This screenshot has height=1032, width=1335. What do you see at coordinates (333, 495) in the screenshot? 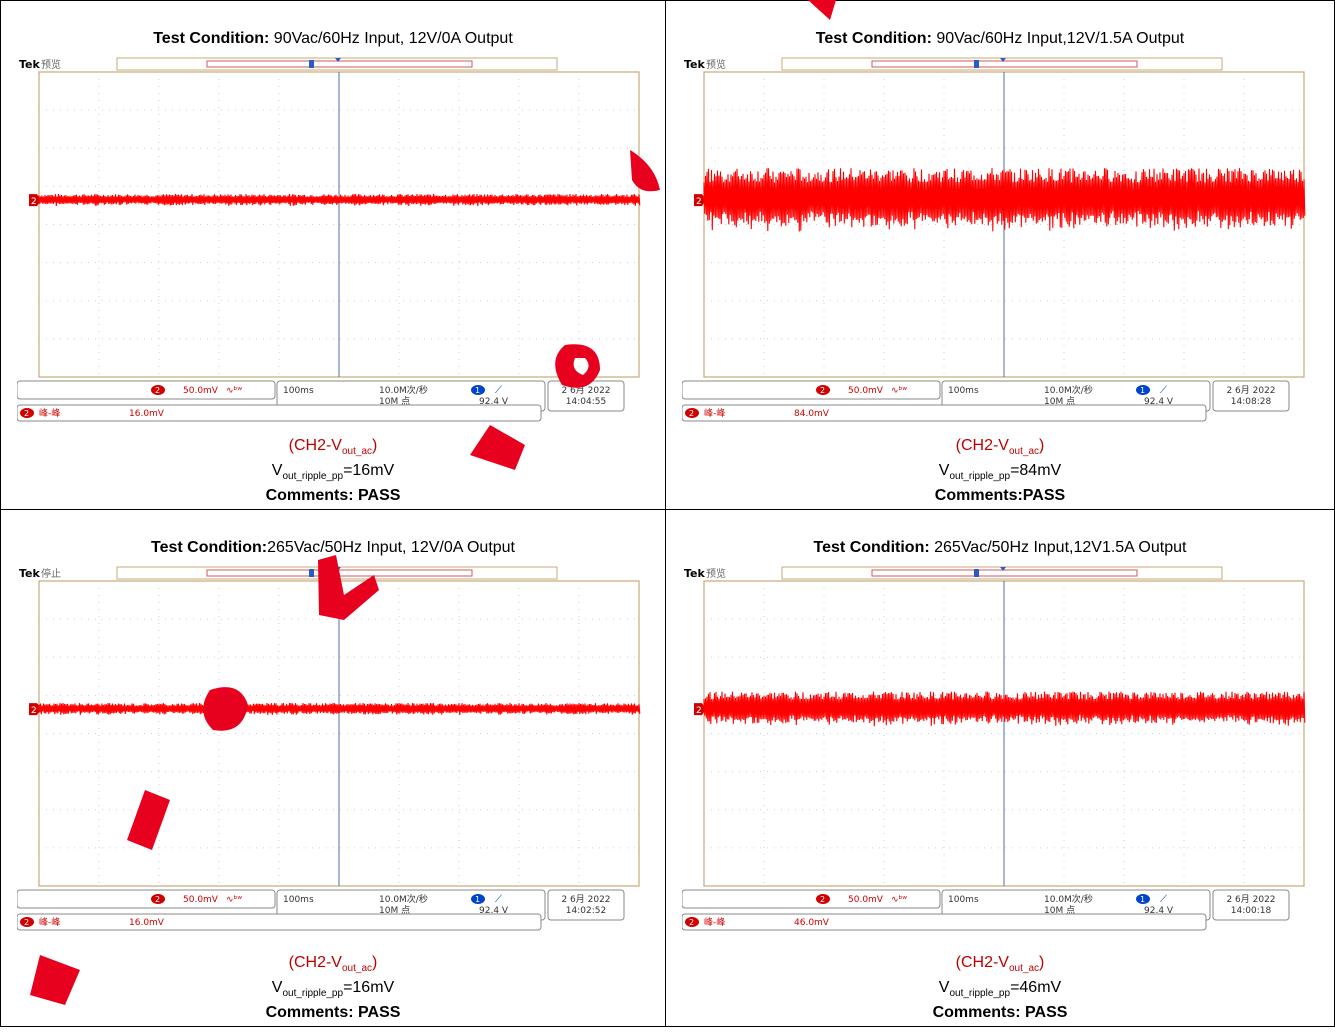
I see `comment: Comments: PASS` at bounding box center [333, 495].